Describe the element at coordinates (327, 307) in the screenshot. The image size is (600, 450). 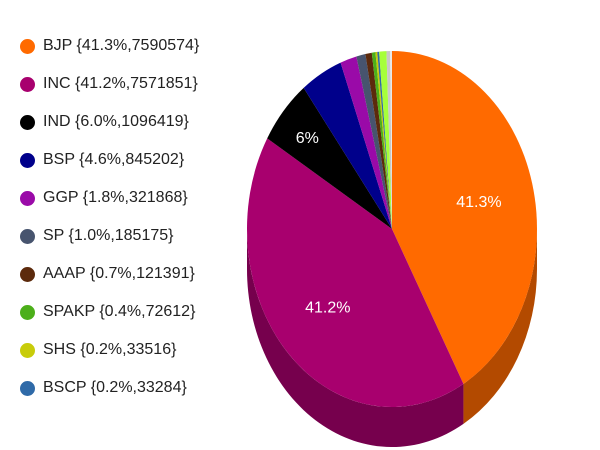
I see `slice-label-inc: 41.2%` at that location.